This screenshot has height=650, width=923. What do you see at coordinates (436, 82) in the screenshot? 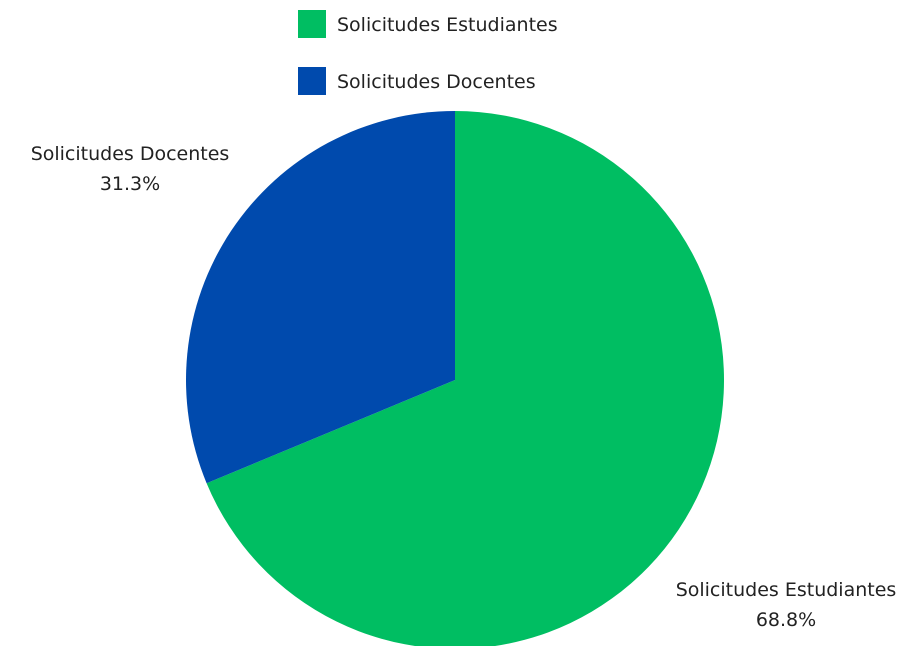
I see `legend-label-solicitudes-docentes: Solicitudes Docentes` at bounding box center [436, 82].